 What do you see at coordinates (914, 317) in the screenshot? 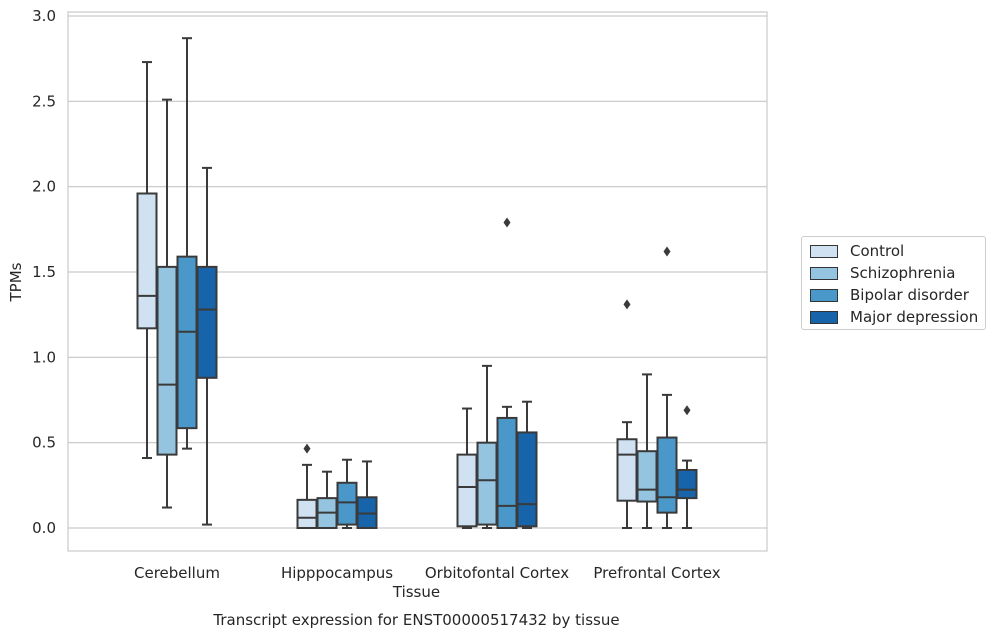
I see `legend-label-major-depression: Major depression` at bounding box center [914, 317].